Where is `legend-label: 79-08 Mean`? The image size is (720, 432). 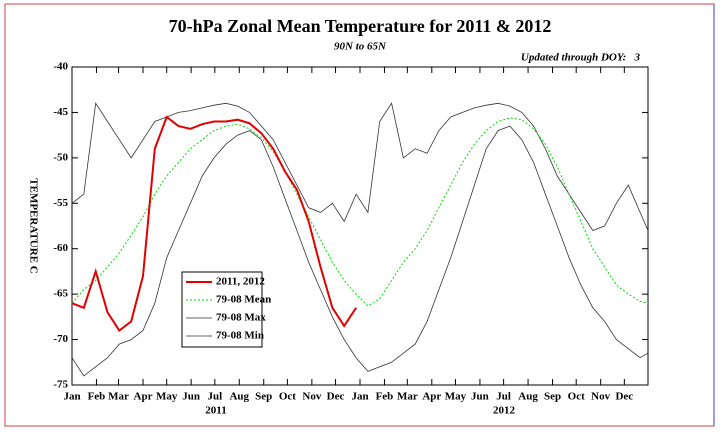 legend-label: 79-08 Mean is located at coordinates (243, 300).